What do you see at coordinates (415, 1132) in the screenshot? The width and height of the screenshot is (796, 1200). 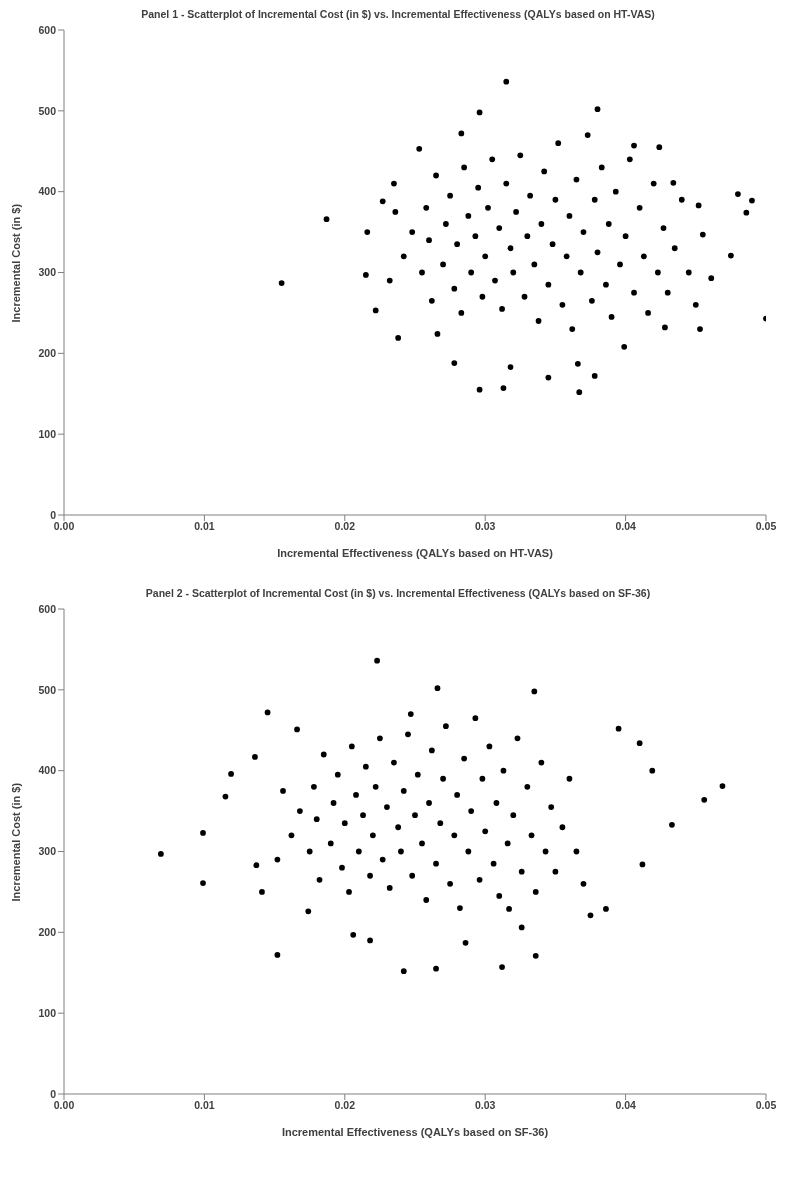 I see `x-axis-title: Incremental Effectiveness (QALYs based on SF-36)` at bounding box center [415, 1132].